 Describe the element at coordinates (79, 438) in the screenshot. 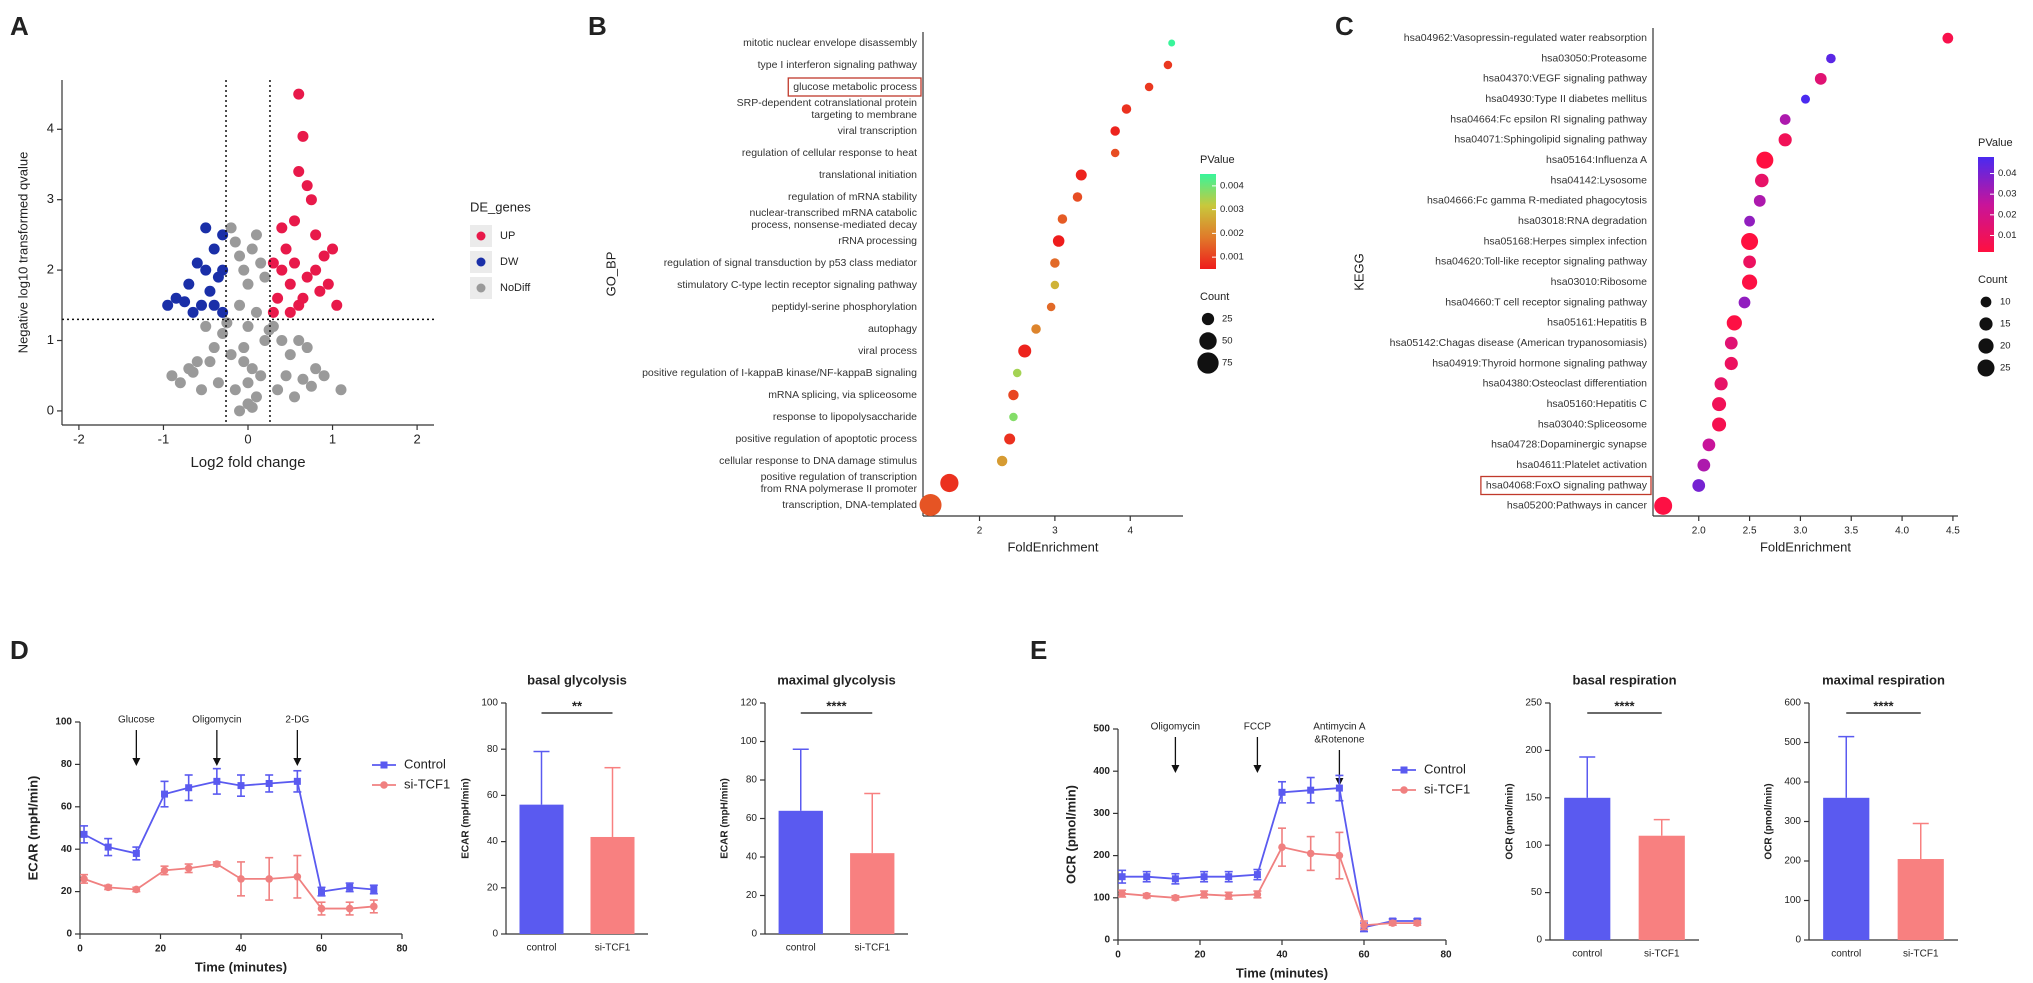

I see `x-tick-label: -2` at that location.